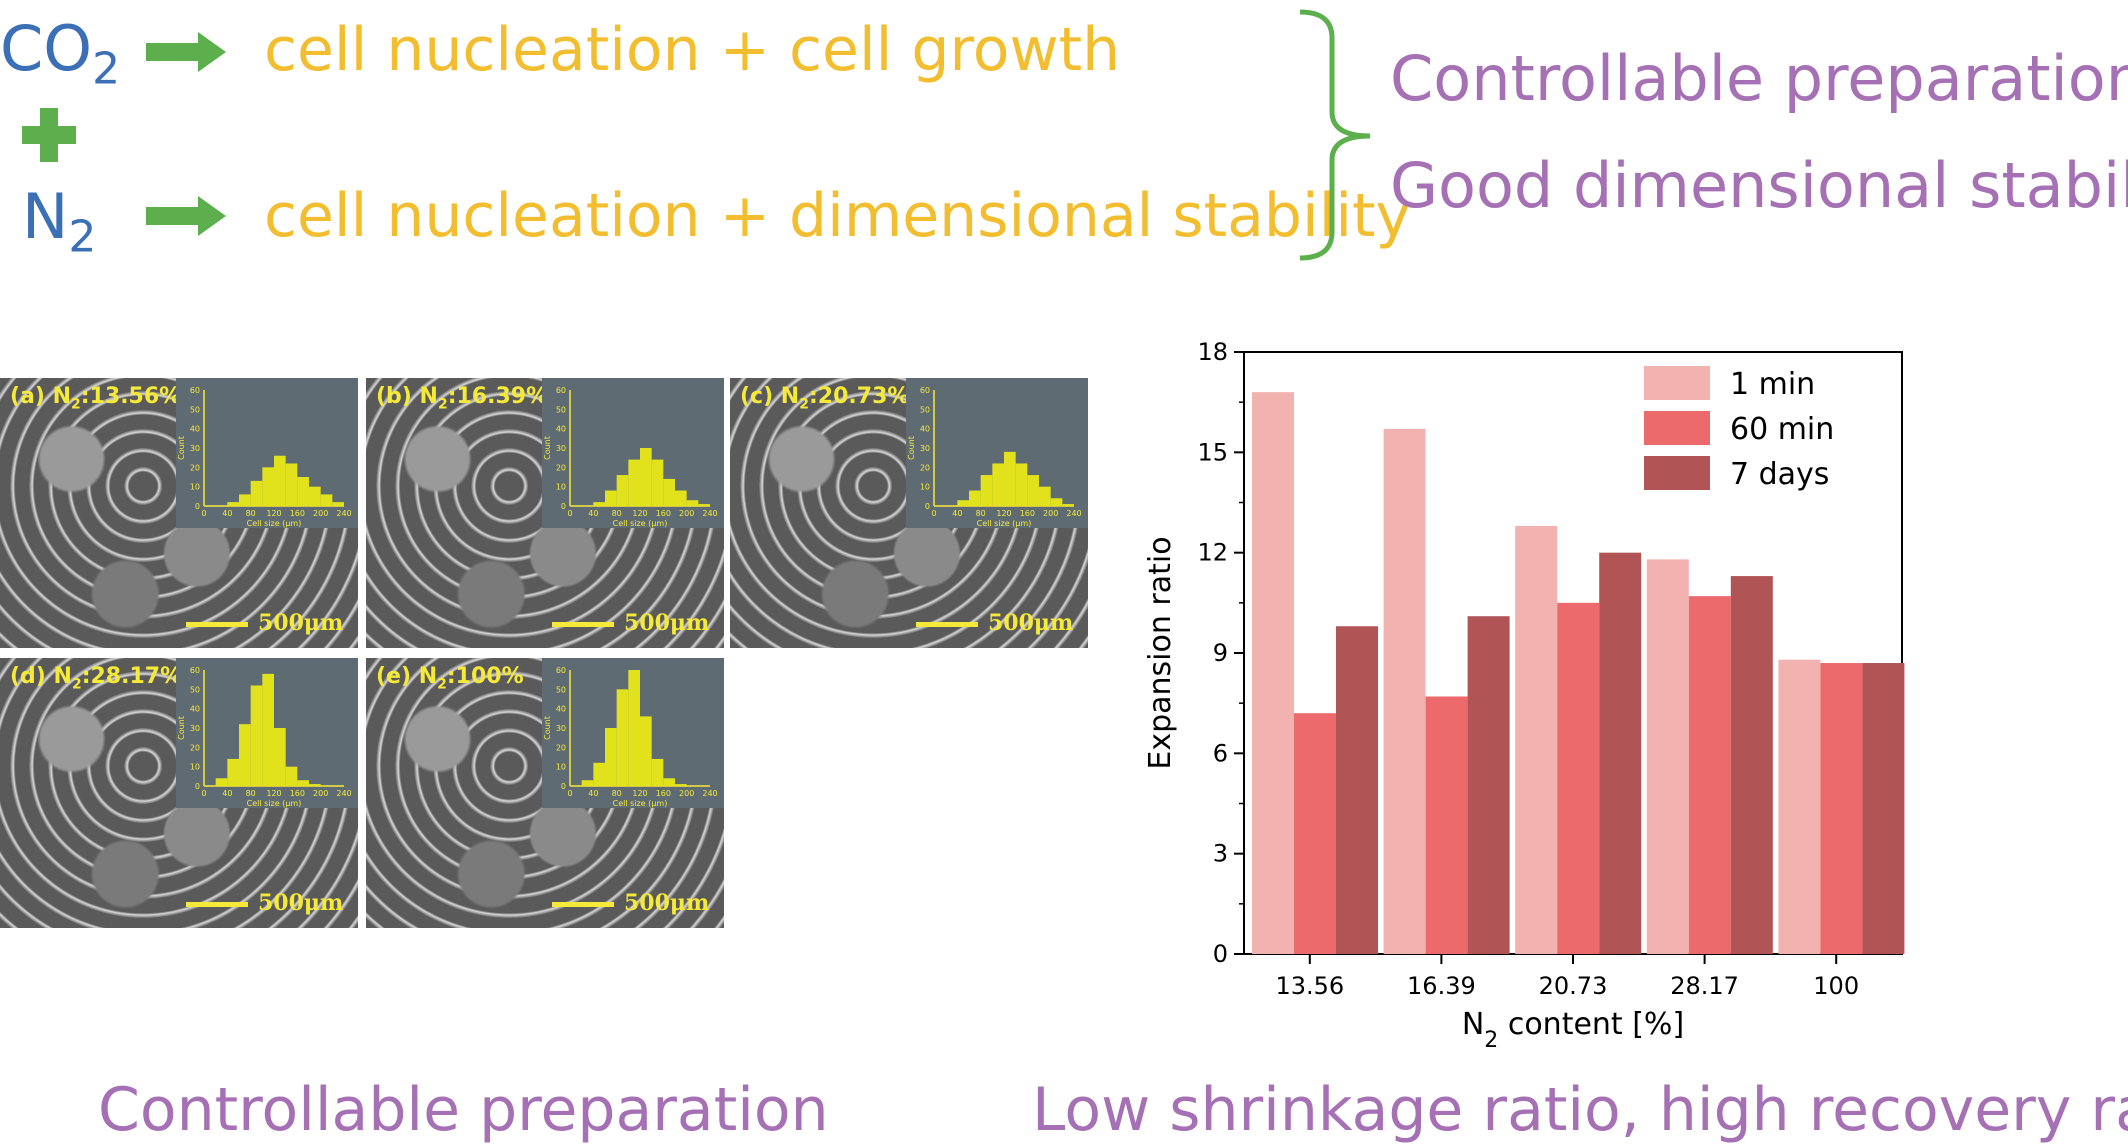 The height and width of the screenshot is (1146, 2128). What do you see at coordinates (1782, 429) in the screenshot?
I see `legend-label: 60 min` at bounding box center [1782, 429].